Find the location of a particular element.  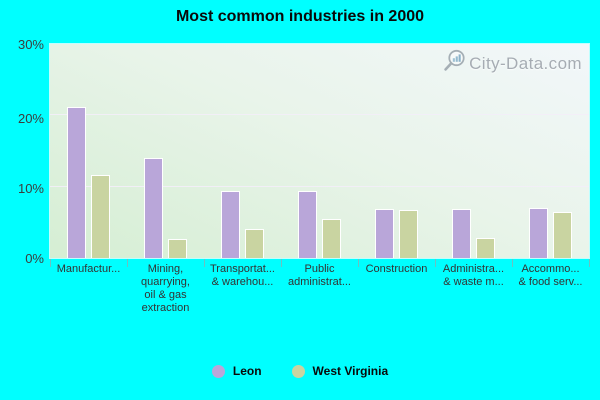

legend-swatch-west-virginia is located at coordinates (298, 371).